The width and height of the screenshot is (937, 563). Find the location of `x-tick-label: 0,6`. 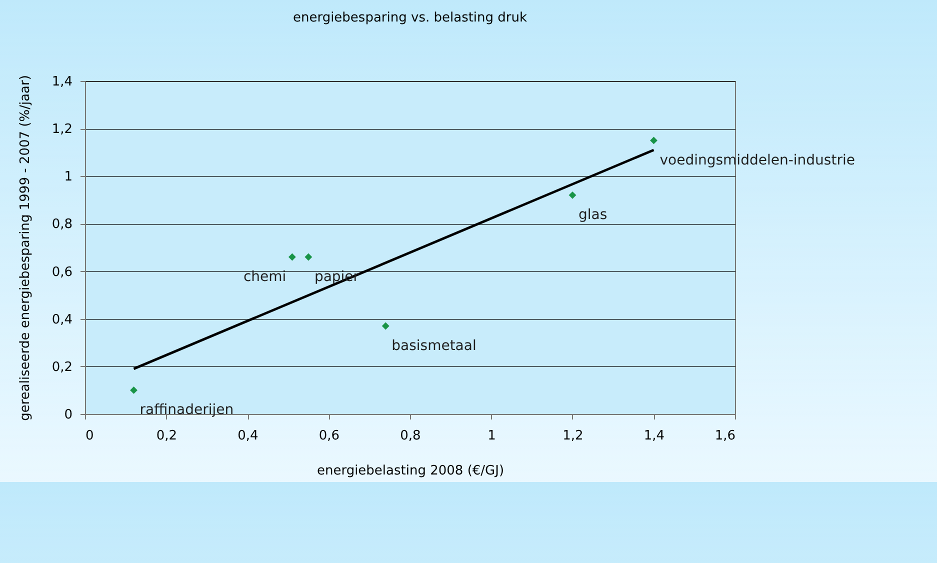

x-tick-label: 0,6 is located at coordinates (329, 436).